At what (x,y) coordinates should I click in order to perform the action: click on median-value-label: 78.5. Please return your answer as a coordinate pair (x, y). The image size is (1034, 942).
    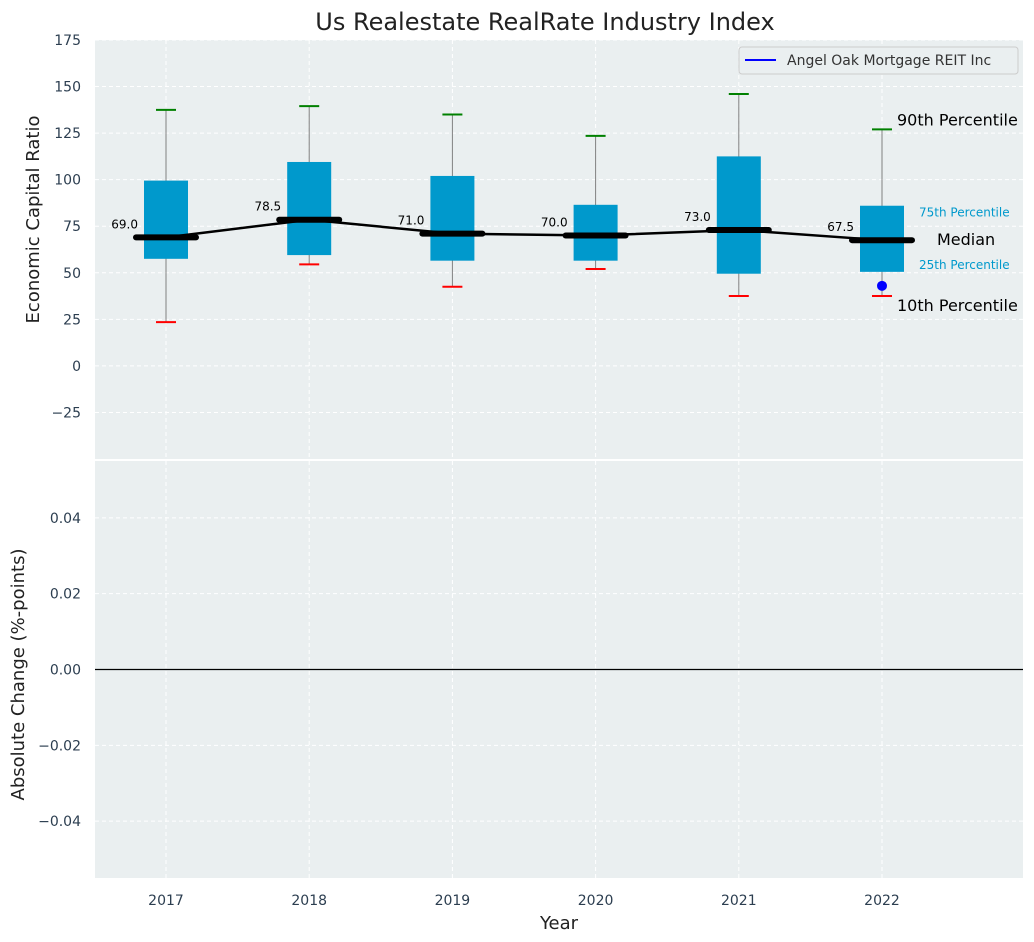
    Looking at the image, I should click on (267, 207).